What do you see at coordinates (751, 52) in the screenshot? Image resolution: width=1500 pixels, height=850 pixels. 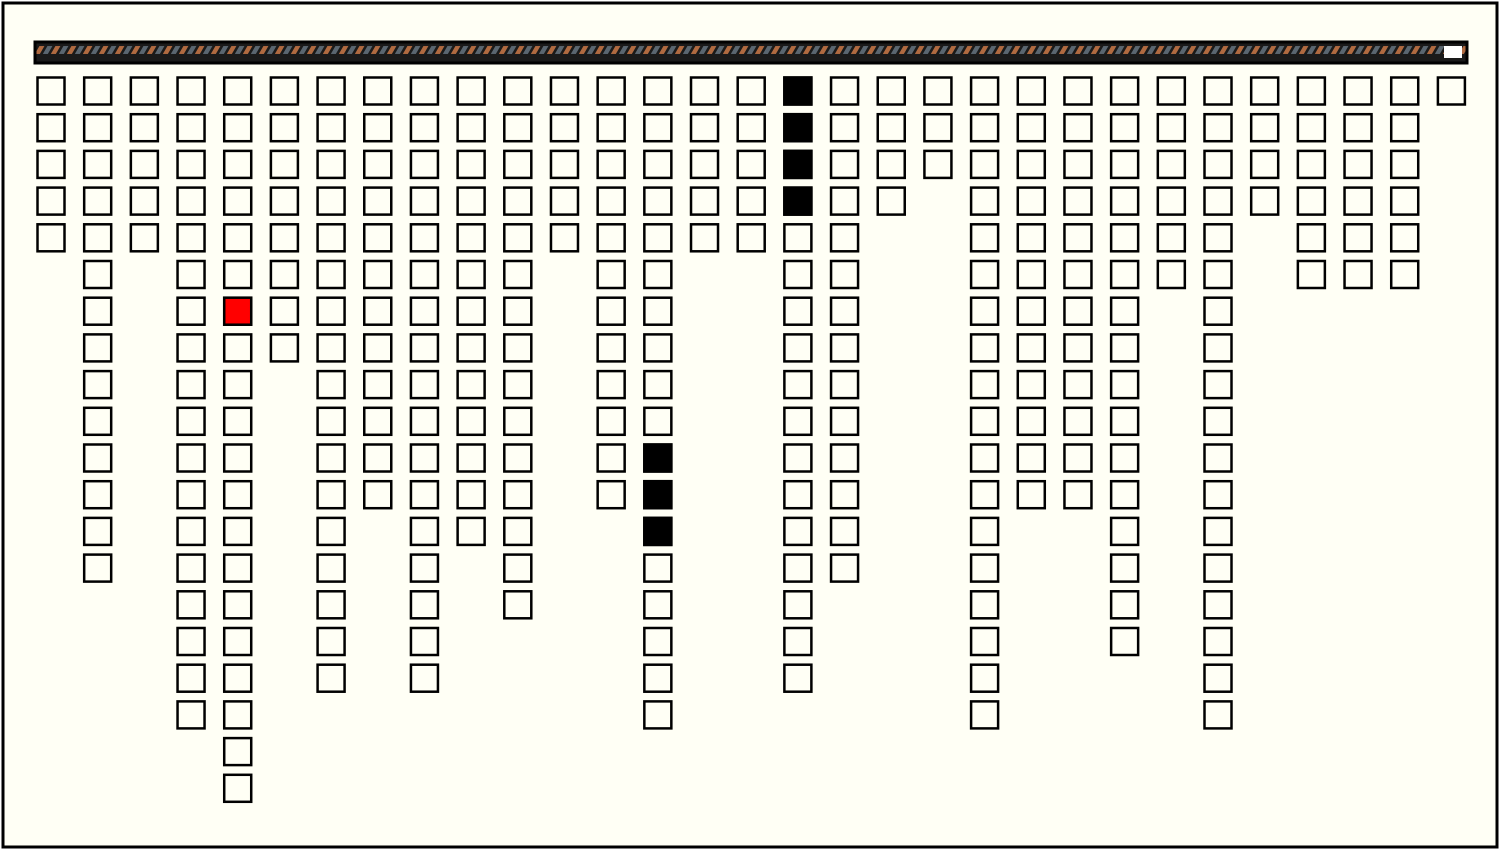 I see `progress-bar` at bounding box center [751, 52].